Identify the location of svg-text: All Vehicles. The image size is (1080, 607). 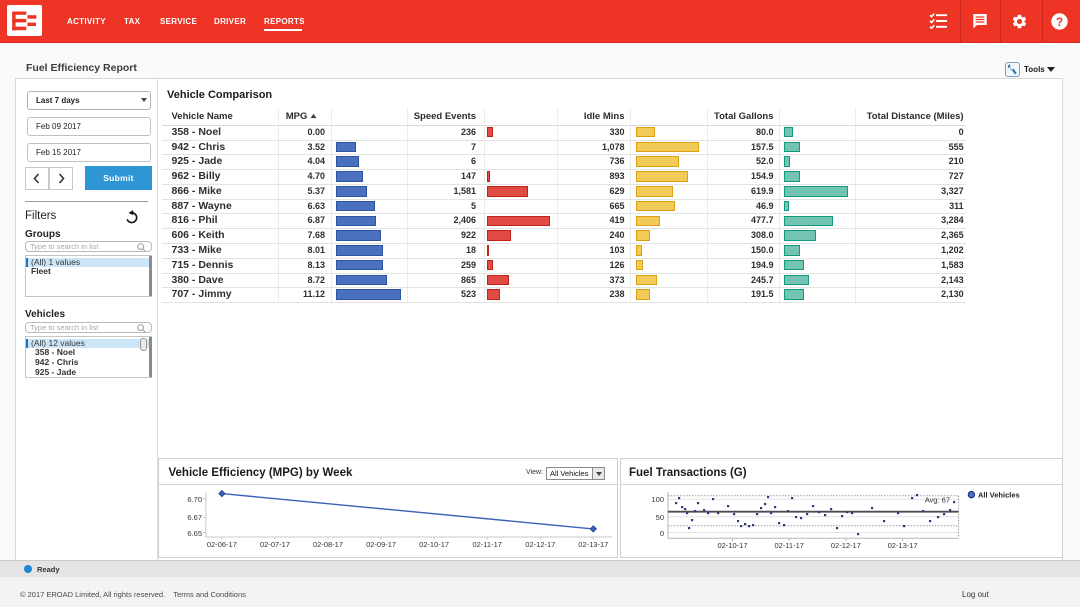
(999, 495).